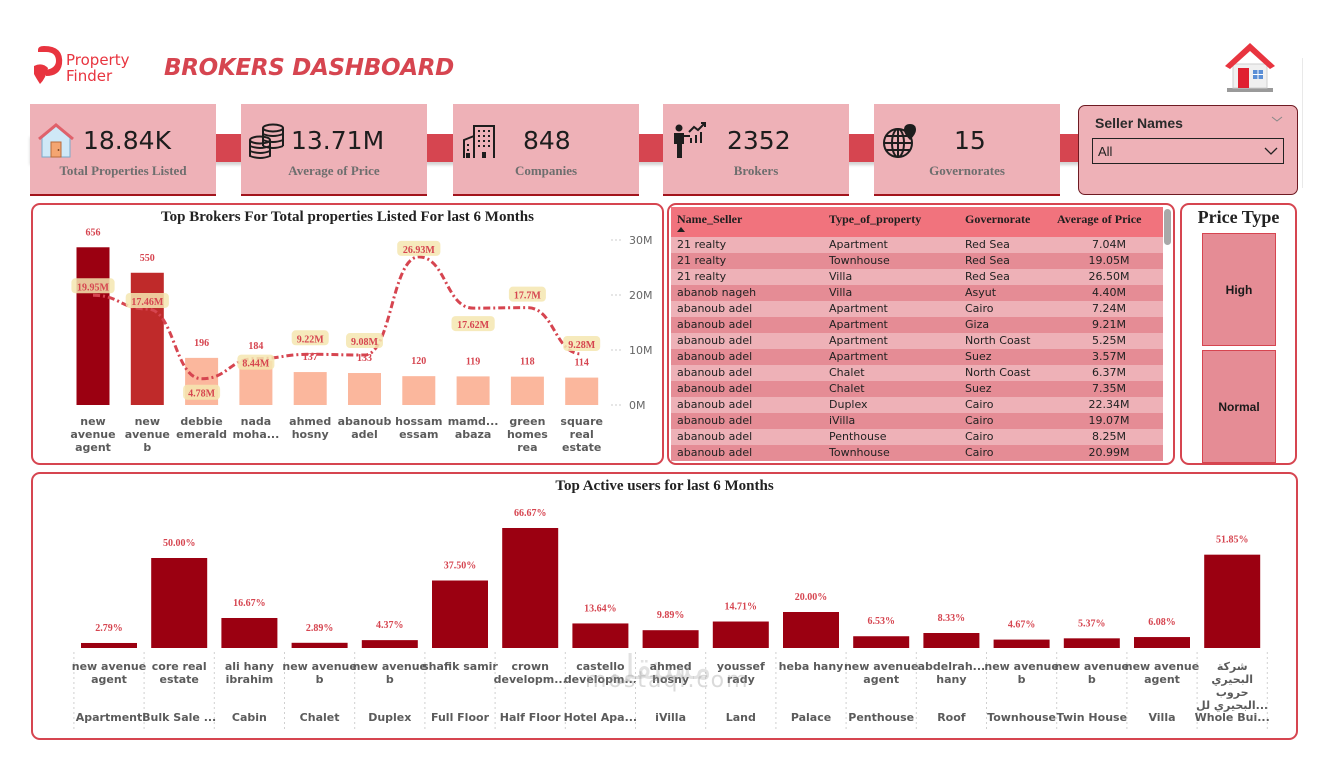  What do you see at coordinates (681, 229) in the screenshot?
I see `sort-ascending-icon` at bounding box center [681, 229].